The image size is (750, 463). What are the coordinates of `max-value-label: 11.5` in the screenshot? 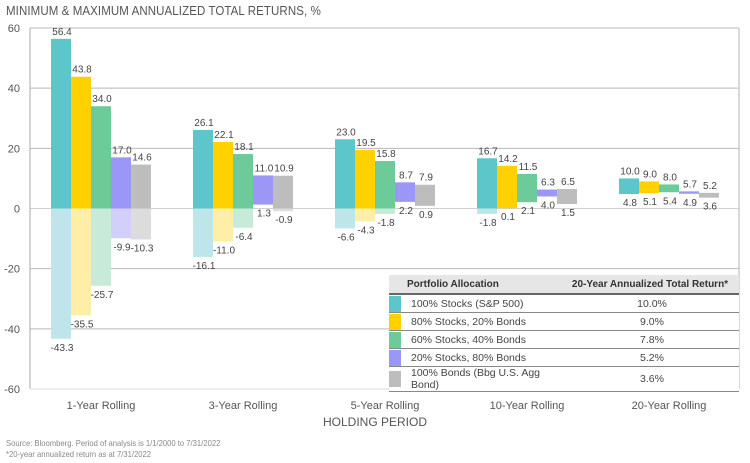 It's located at (528, 167).